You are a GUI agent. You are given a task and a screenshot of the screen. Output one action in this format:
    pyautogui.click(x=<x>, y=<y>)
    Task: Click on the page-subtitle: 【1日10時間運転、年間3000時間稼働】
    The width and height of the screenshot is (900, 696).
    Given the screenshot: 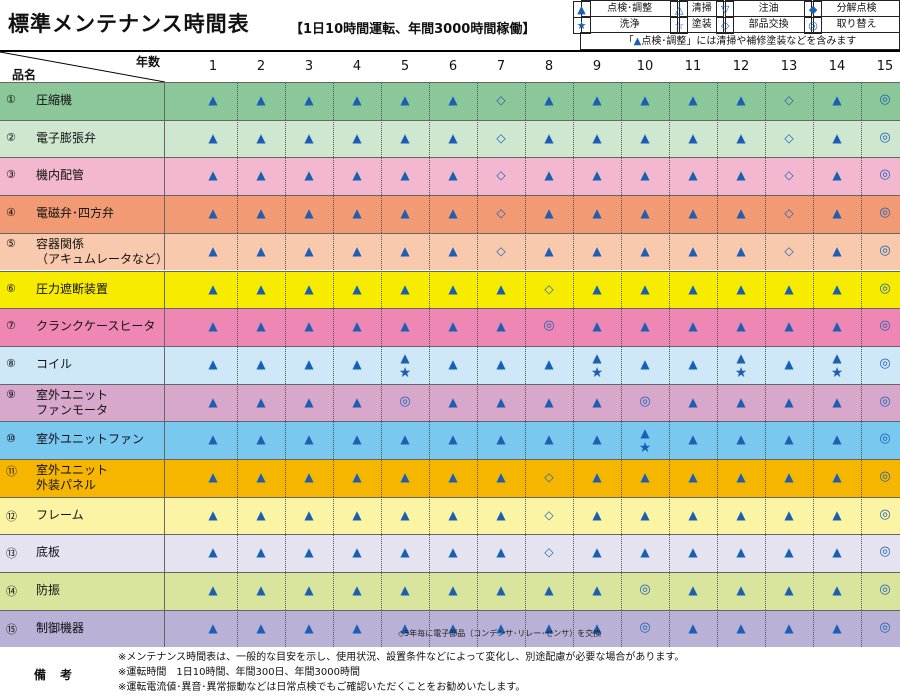 What is the action you would take?
    pyautogui.click(x=413, y=29)
    